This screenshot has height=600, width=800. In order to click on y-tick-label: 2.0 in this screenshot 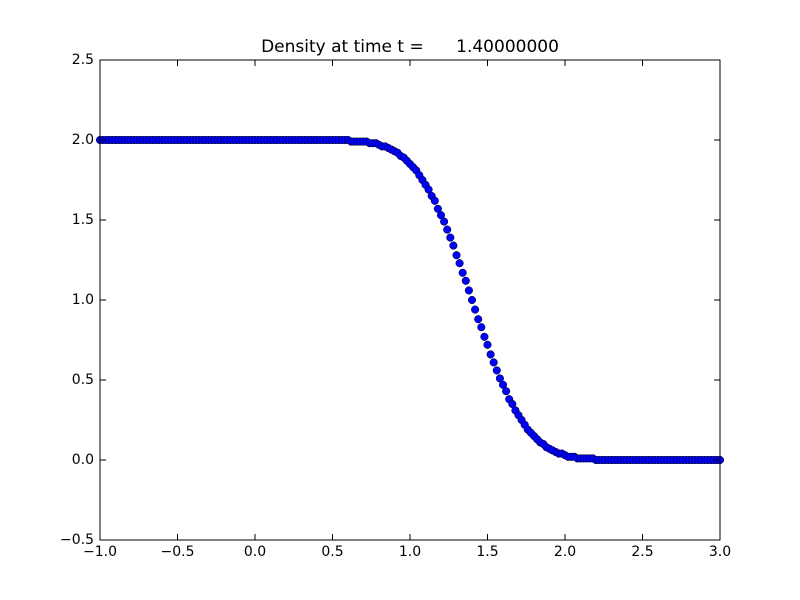, I will do `click(83, 140)`.